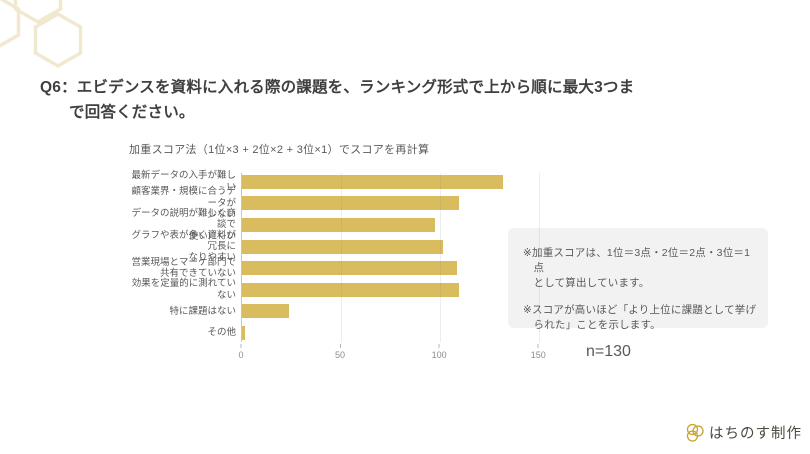 Image resolution: width=810 pixels, height=454 pixels. Describe the element at coordinates (183, 181) in the screenshot. I see `category-label: 最新データの入手が難しい` at that location.